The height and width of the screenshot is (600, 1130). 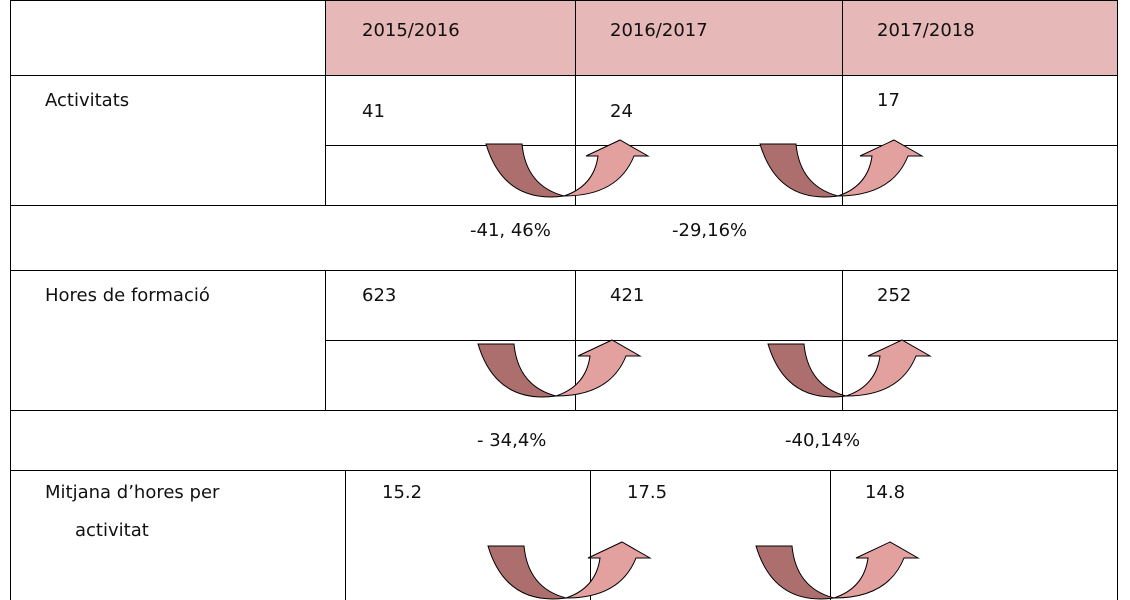 I want to click on cell-value: 14.8, so click(x=885, y=492).